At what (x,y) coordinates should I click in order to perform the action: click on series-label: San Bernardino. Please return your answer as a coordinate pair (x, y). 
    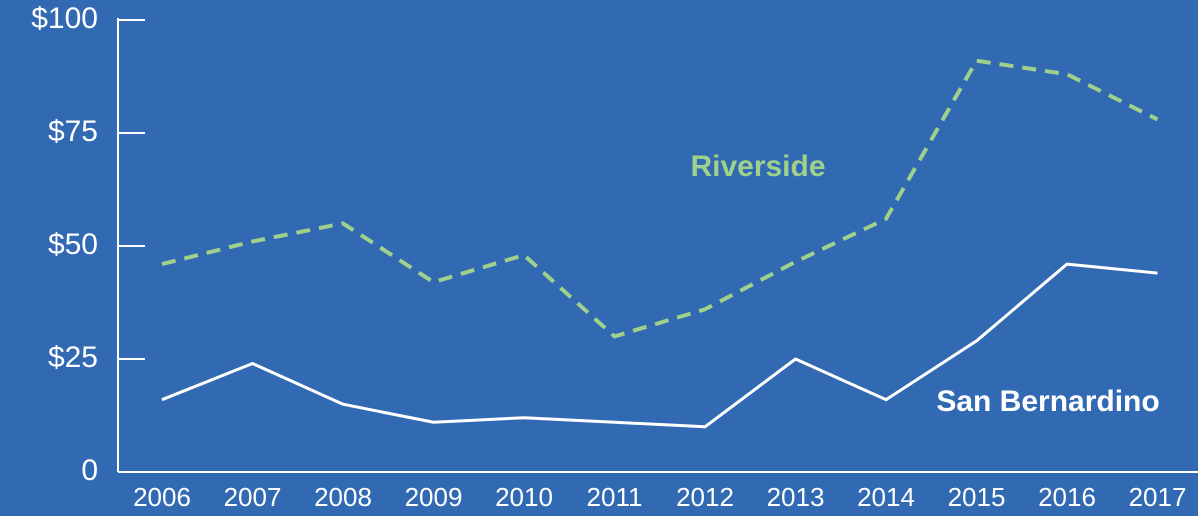
    Looking at the image, I should click on (1047, 401).